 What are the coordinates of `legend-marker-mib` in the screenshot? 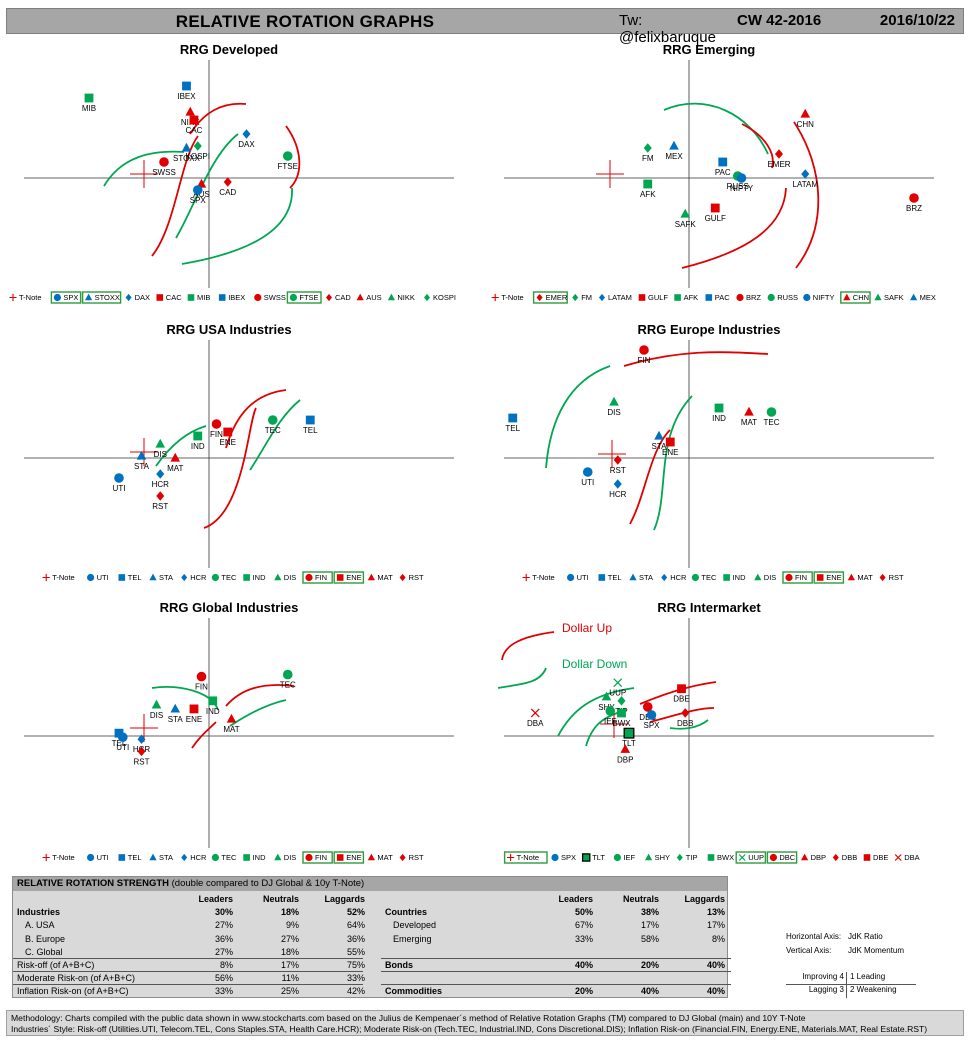 It's located at (191, 297).